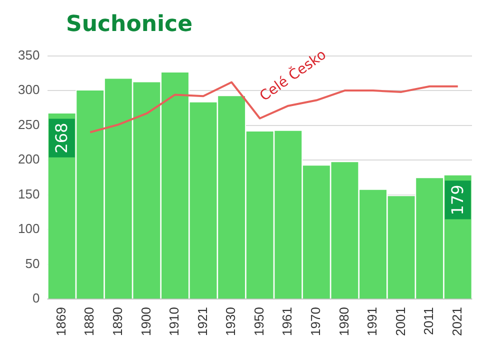  What do you see at coordinates (129, 24) in the screenshot?
I see `chart-title: Suchonice` at bounding box center [129, 24].